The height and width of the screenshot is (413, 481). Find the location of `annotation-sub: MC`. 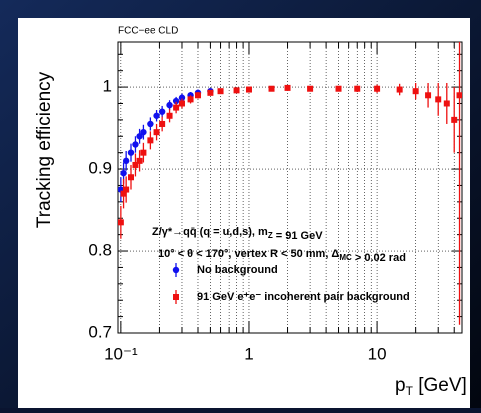

annotation-sub: MC is located at coordinates (345, 257).